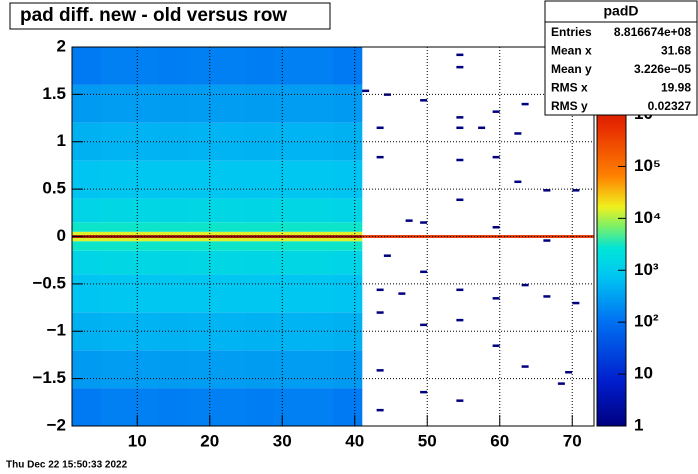  What do you see at coordinates (67, 465) in the screenshot?
I see `timestamp: Thu Dec 22 15:50:33 2022` at bounding box center [67, 465].